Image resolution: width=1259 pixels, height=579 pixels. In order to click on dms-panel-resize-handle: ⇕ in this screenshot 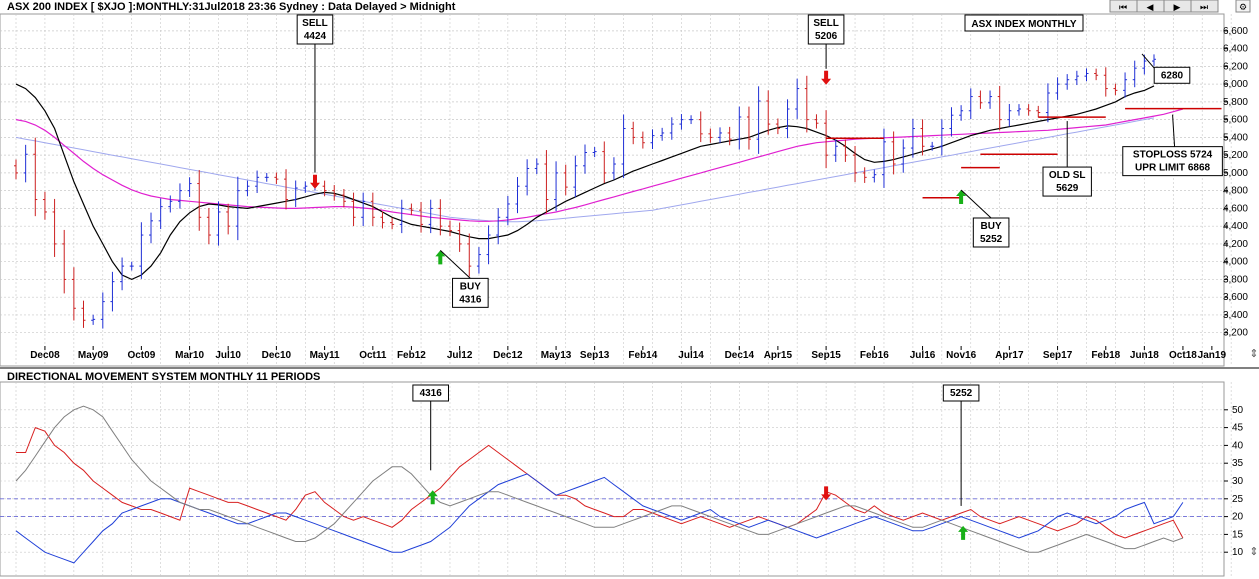, I will do `click(1253, 551)`.